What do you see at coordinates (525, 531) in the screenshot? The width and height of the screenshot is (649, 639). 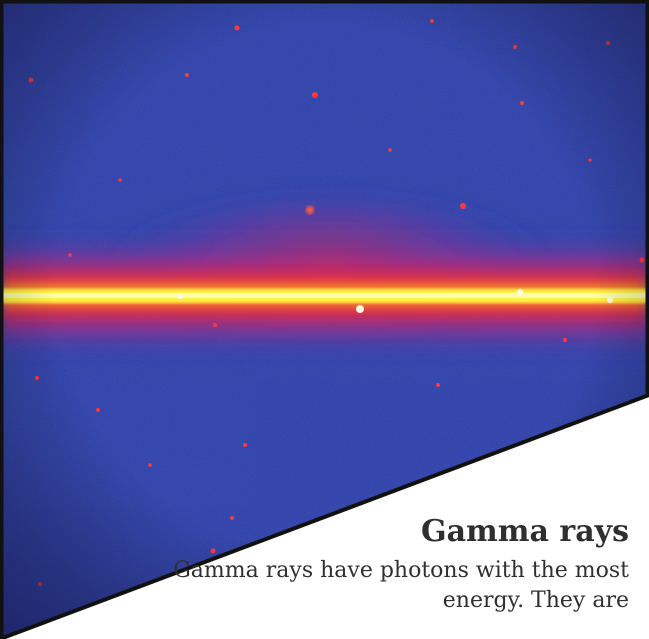 I see `caption-title: Gamma rays` at bounding box center [525, 531].